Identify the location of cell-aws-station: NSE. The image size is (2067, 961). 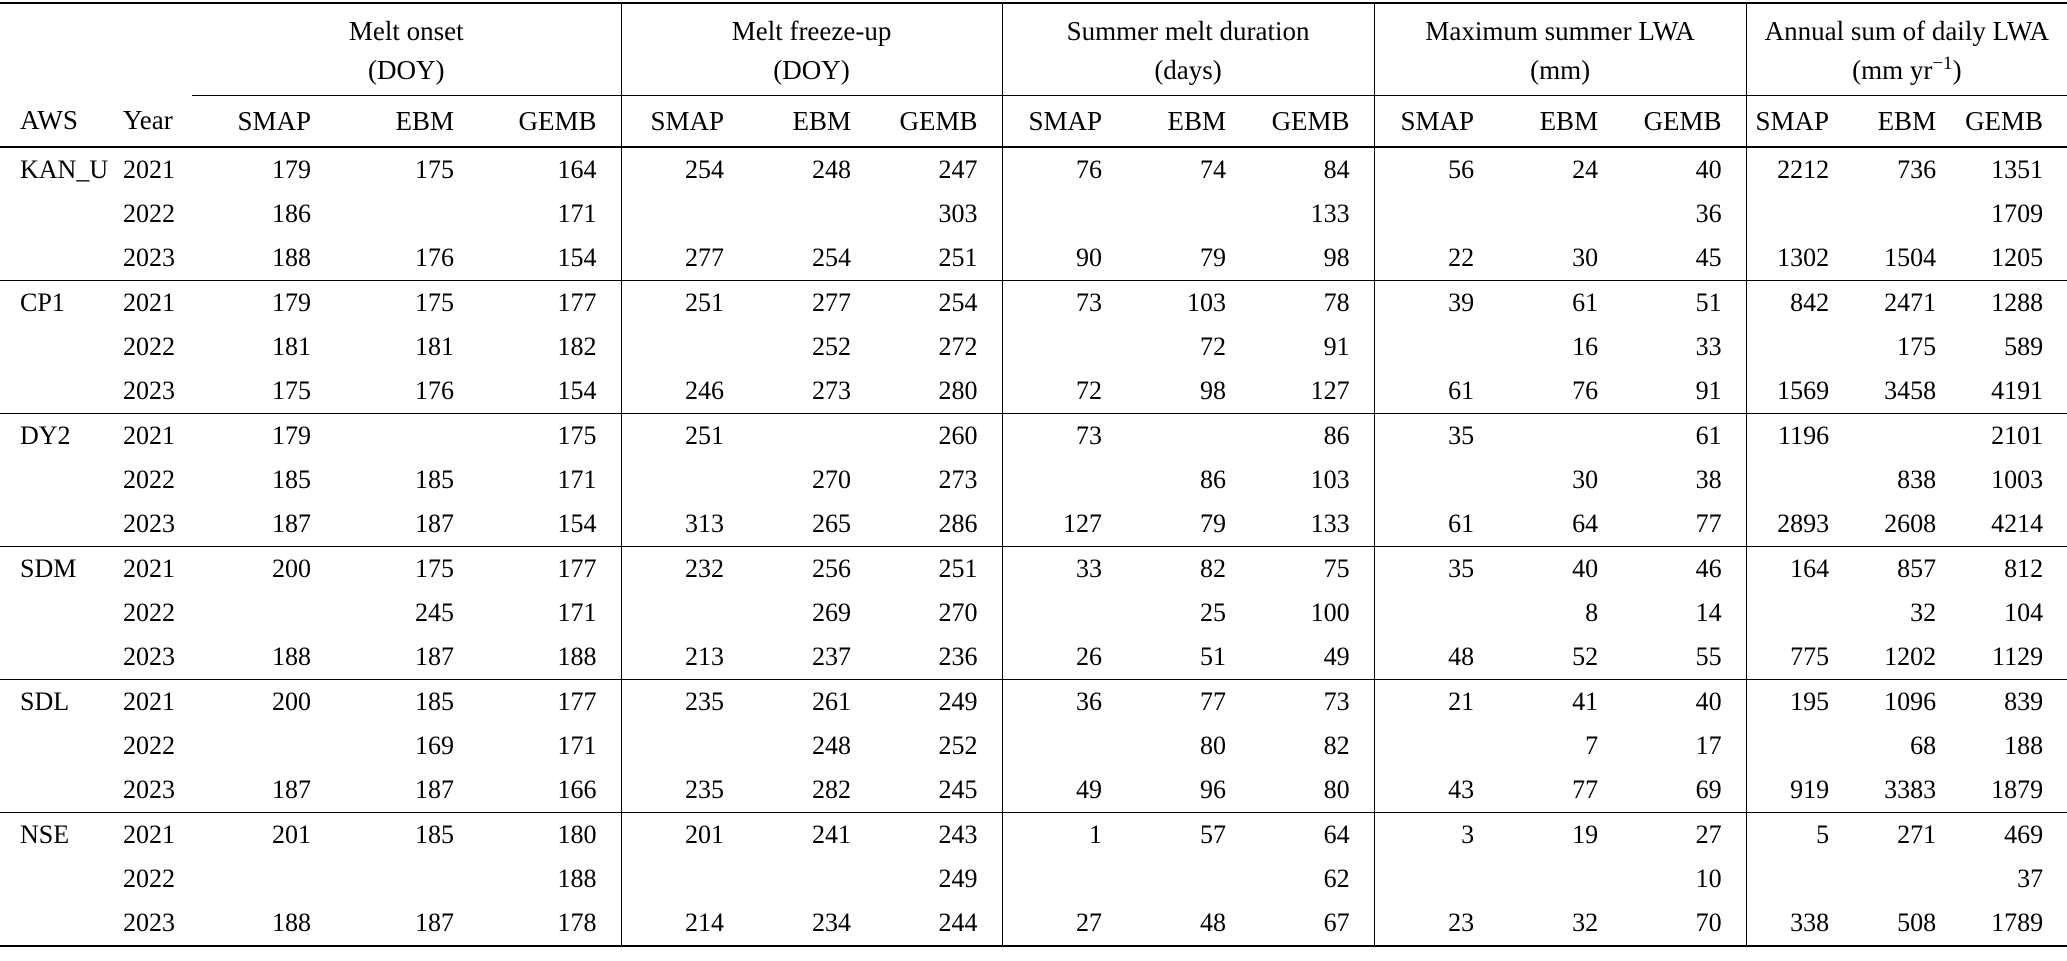
(59, 834).